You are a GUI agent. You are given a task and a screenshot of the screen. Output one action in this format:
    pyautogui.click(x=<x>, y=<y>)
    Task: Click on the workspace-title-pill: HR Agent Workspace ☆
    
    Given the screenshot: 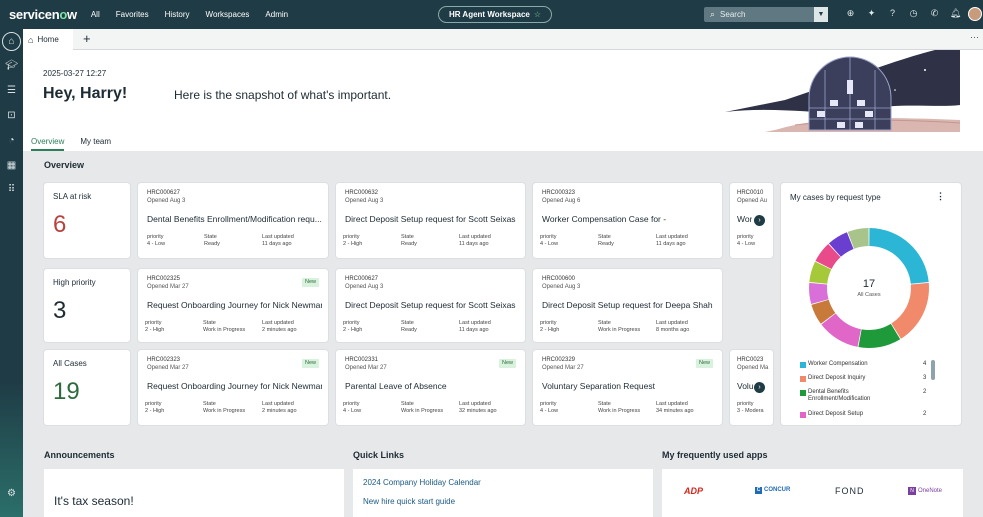 What is the action you would take?
    pyautogui.click(x=495, y=14)
    